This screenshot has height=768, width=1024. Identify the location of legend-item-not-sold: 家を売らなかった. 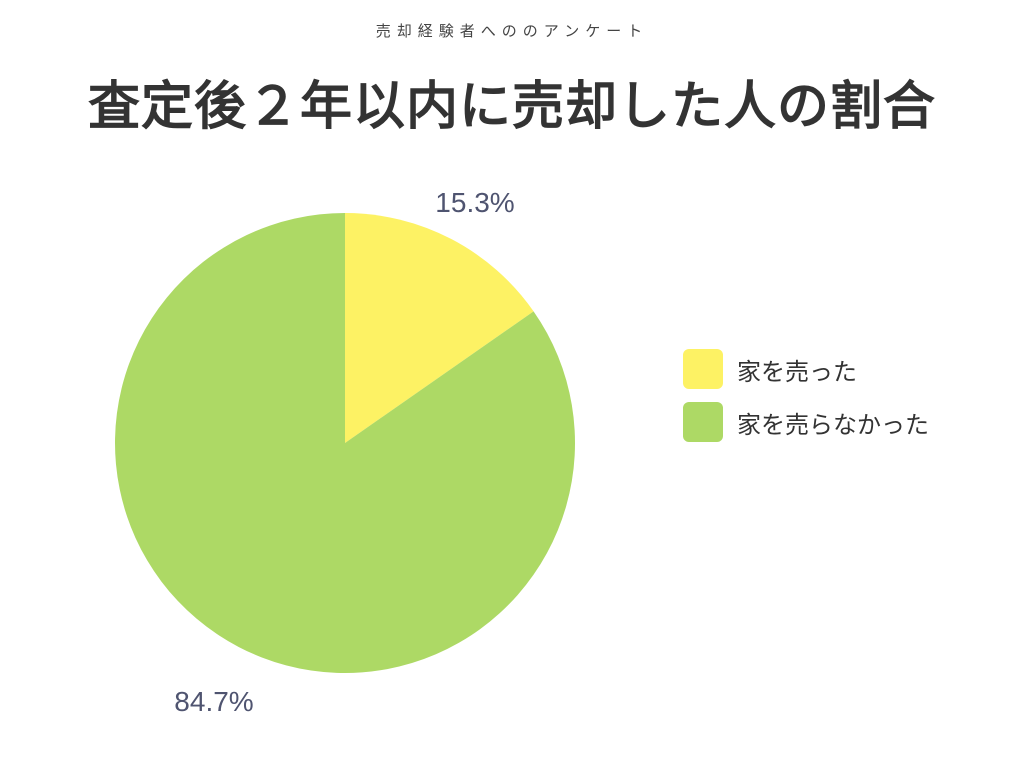
(806, 422).